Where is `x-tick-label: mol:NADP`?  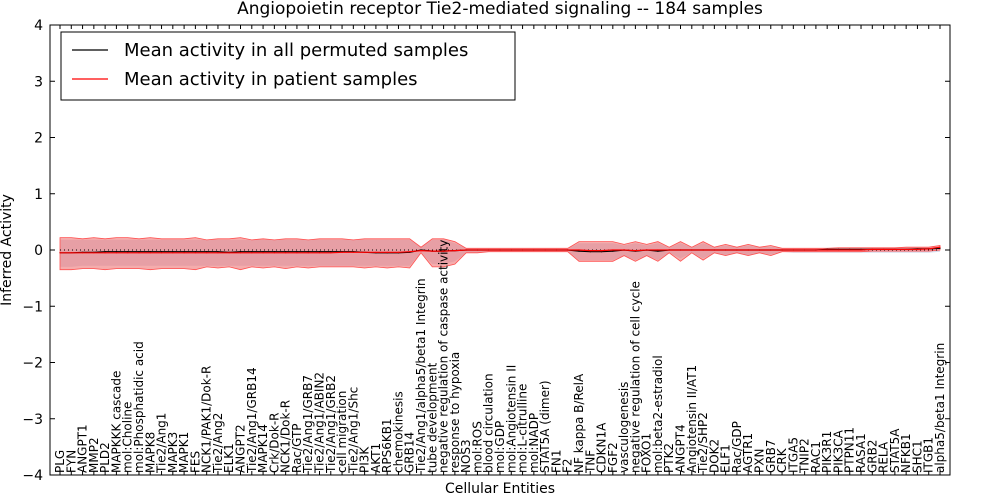 x-tick-label: mol:NADP is located at coordinates (534, 443).